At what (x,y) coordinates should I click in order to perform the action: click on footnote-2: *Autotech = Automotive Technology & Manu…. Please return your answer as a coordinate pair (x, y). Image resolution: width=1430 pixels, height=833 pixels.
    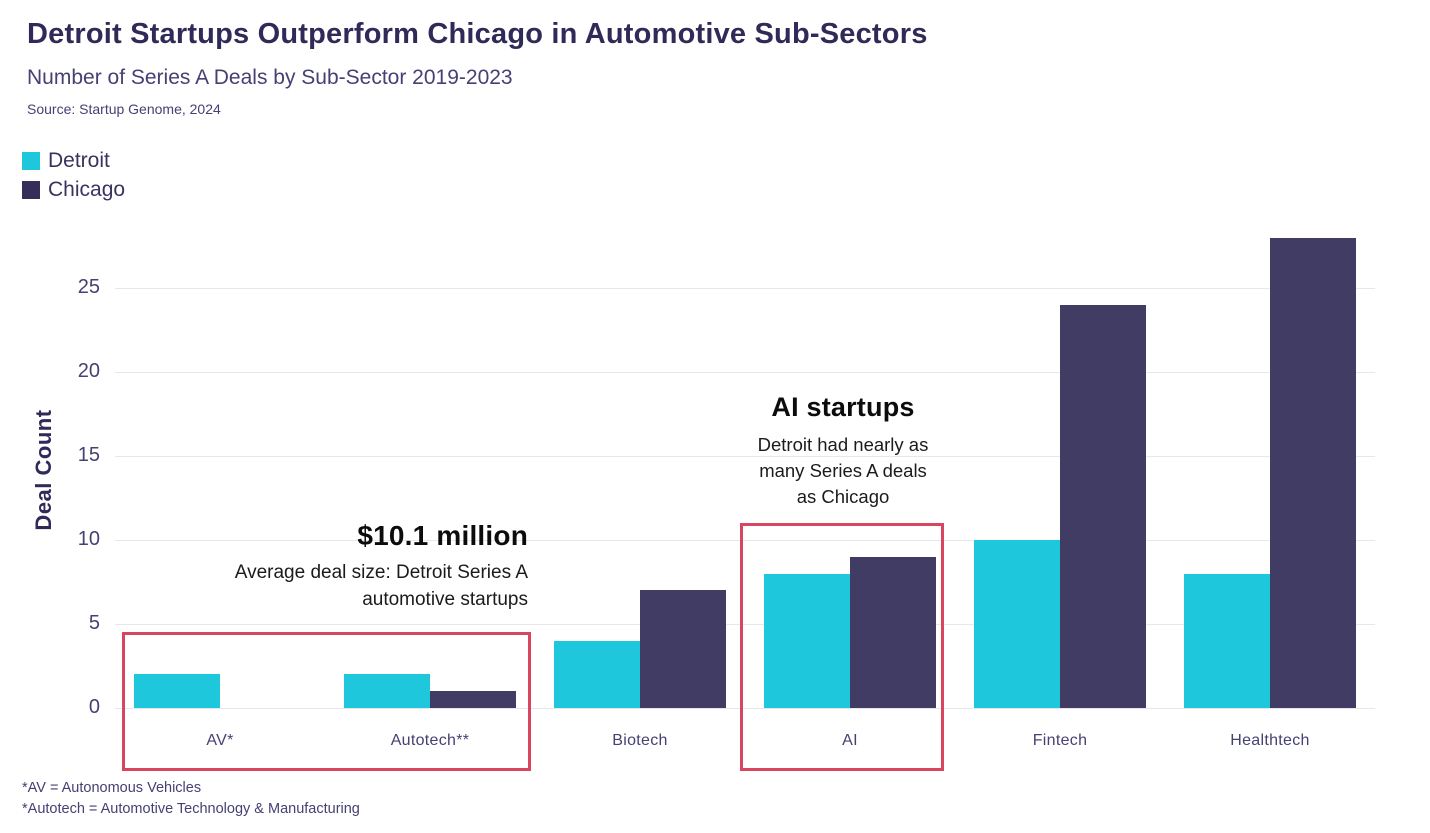
    Looking at the image, I should click on (191, 809).